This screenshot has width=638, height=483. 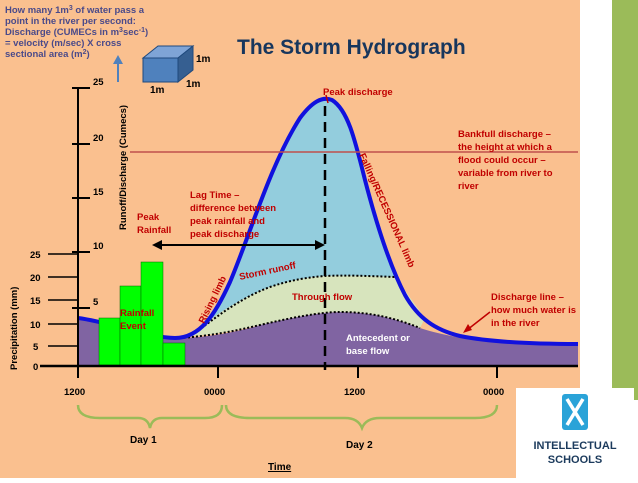 What do you see at coordinates (14, 328) in the screenshot?
I see `precip-axis-label: Precipitation (mm)` at bounding box center [14, 328].